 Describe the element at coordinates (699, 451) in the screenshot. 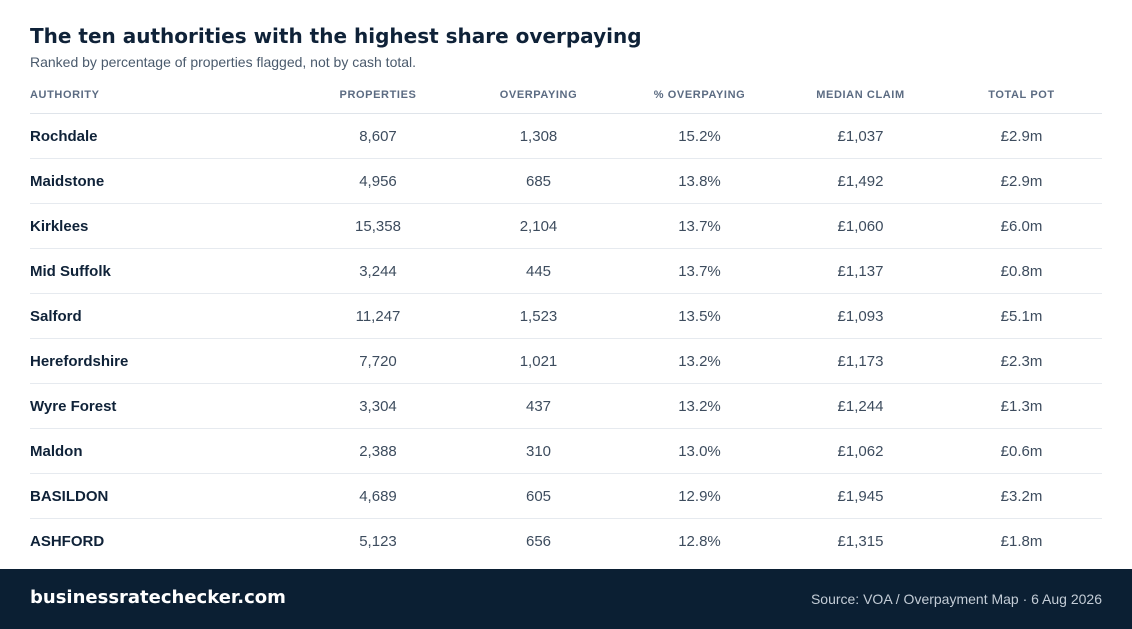

I see `percent-overpaying-cell: 13.0%` at that location.